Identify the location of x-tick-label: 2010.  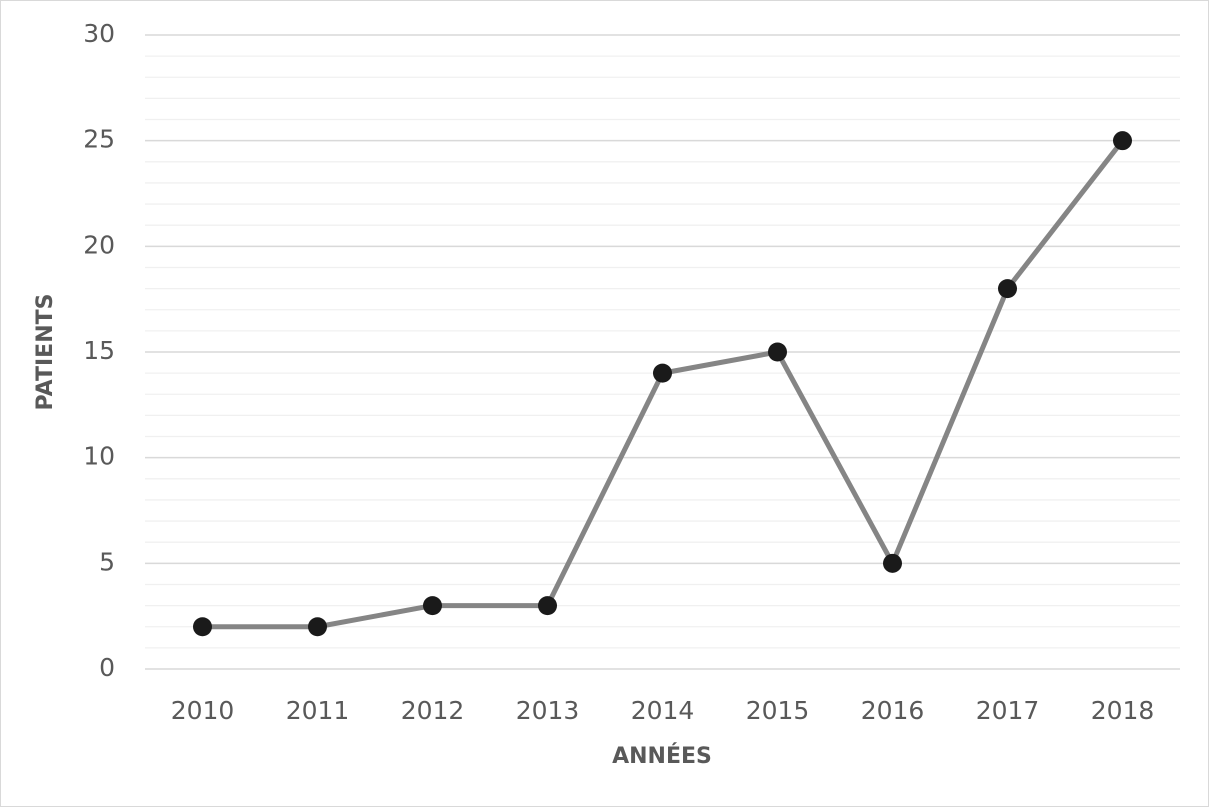
(203, 710).